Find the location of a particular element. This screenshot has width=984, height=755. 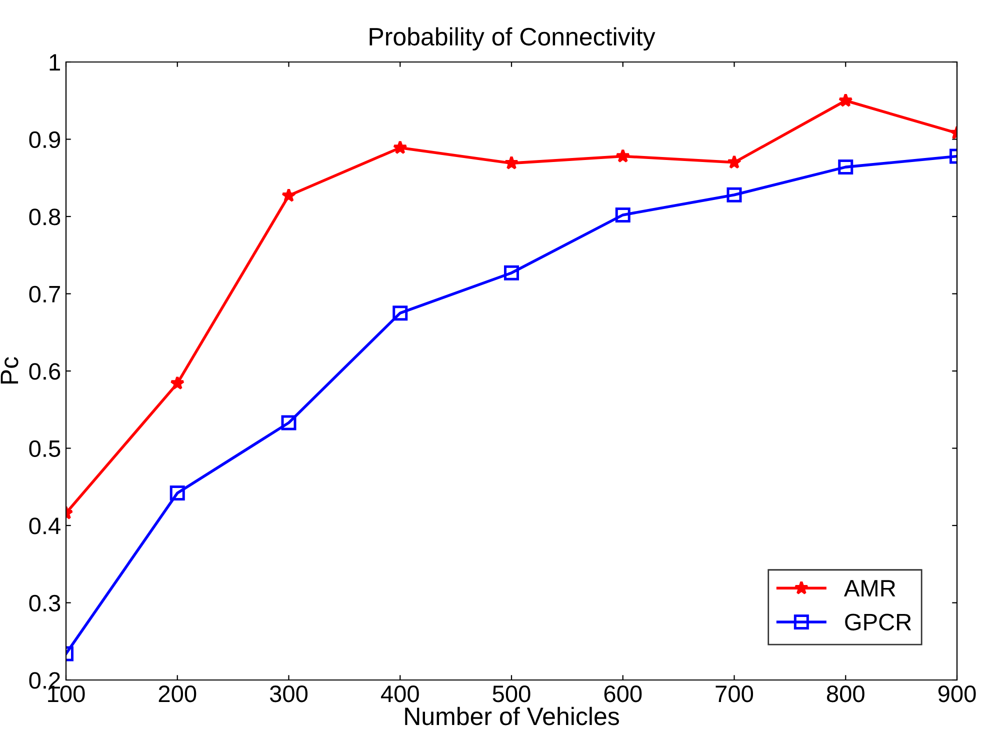

x-tick-label: 400 is located at coordinates (399, 693).